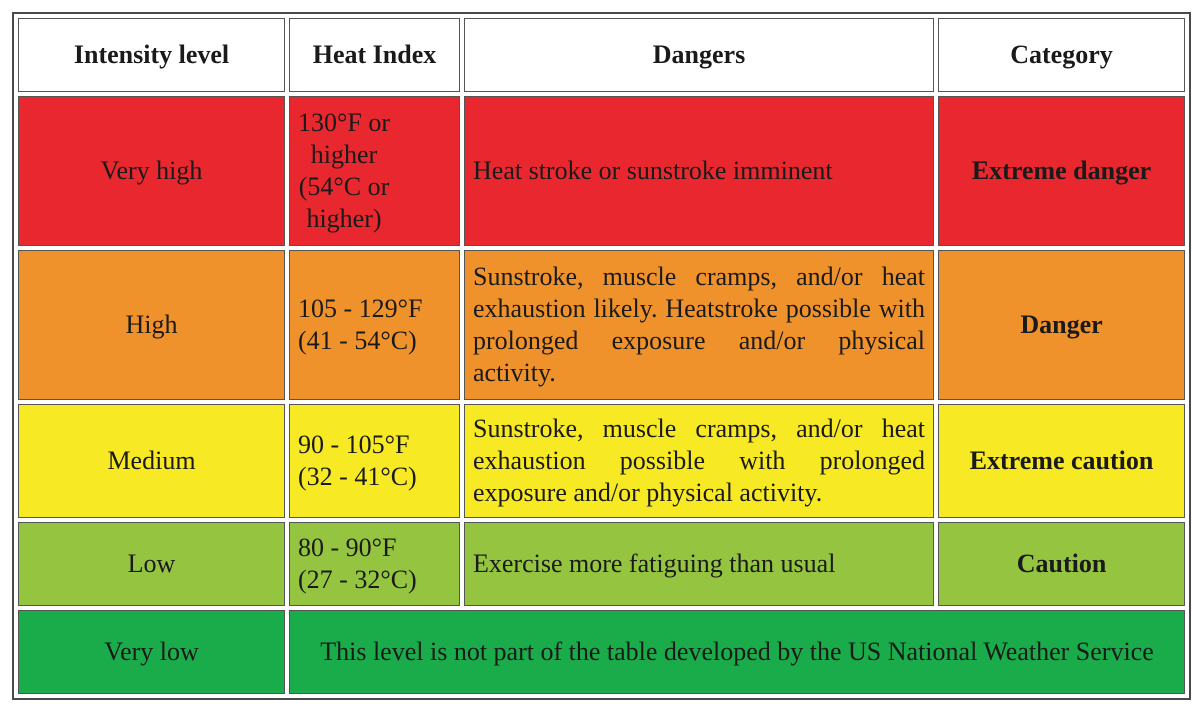 The image size is (1200, 706). I want to click on dangers-cell: Heat stroke or sunstroke imminent, so click(699, 171).